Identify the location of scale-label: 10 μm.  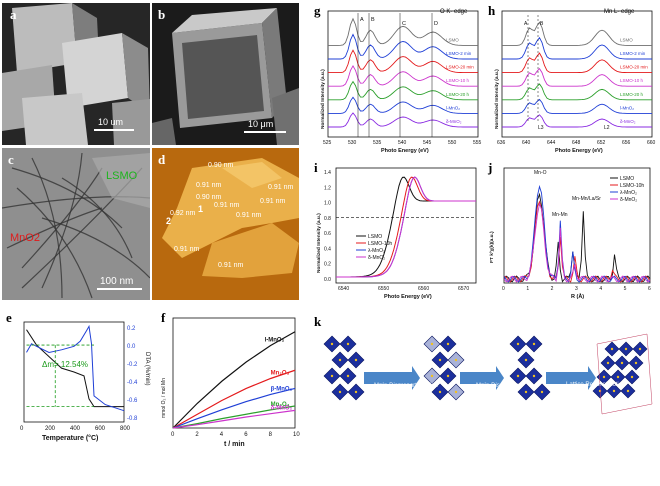
(261, 124).